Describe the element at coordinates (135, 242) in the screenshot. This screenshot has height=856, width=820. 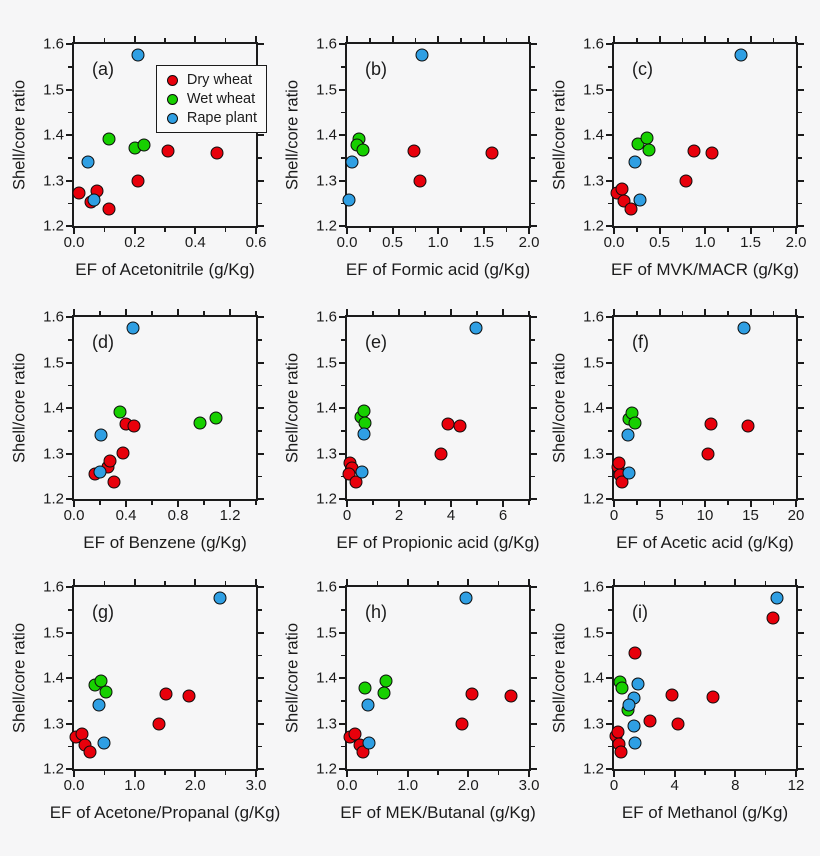
I see `x-tick-label: 0.2` at that location.